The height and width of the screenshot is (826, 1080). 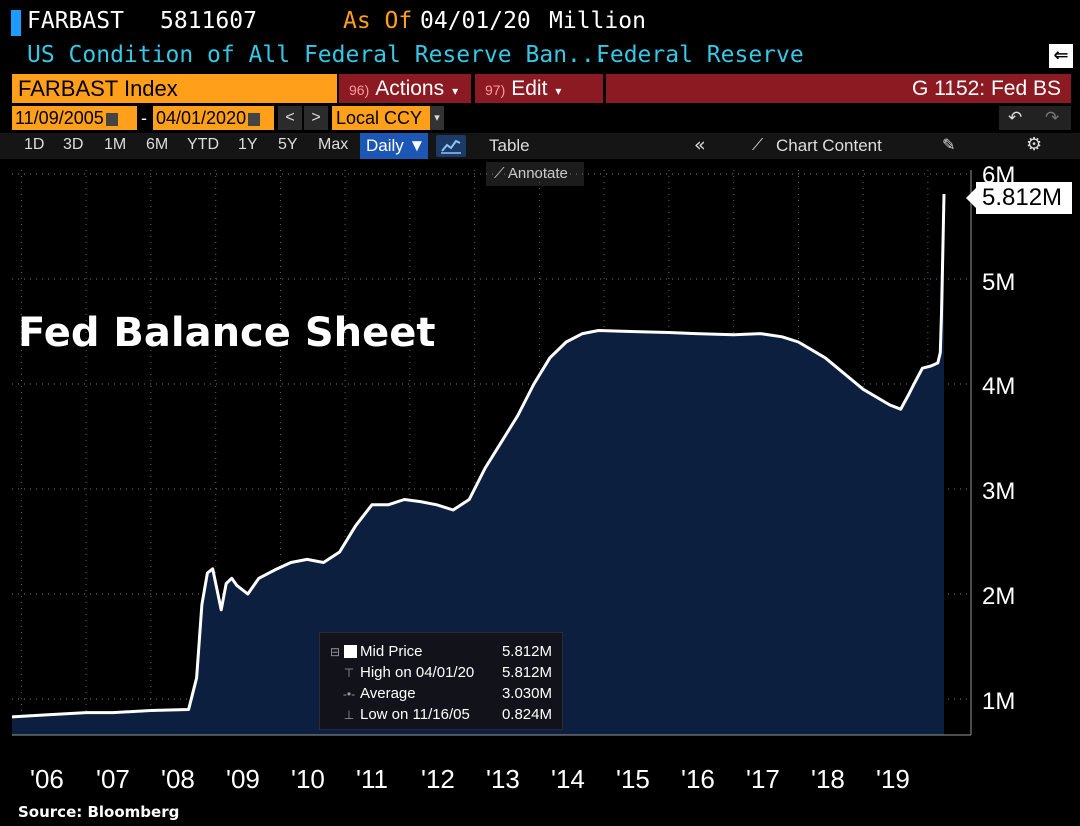 I want to click on prev-range-button: <, so click(x=290, y=118).